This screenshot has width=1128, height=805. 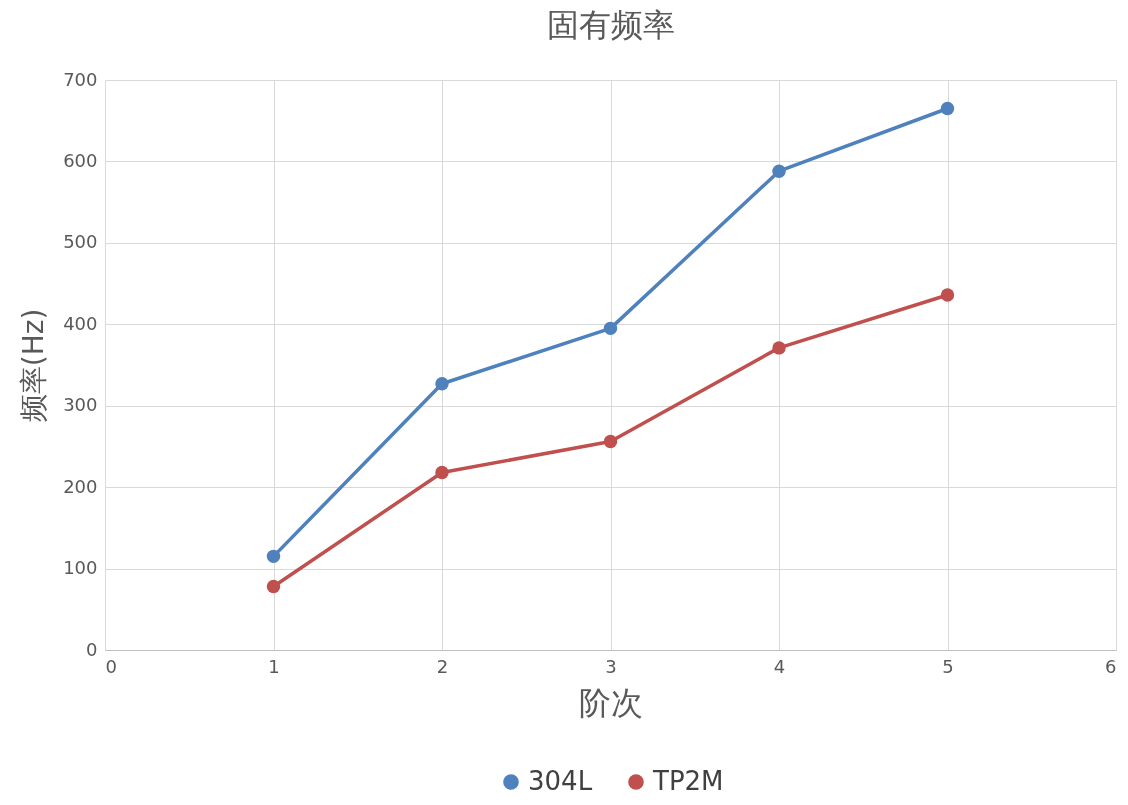 I want to click on x-axis-title: 阶次, so click(x=611, y=702).